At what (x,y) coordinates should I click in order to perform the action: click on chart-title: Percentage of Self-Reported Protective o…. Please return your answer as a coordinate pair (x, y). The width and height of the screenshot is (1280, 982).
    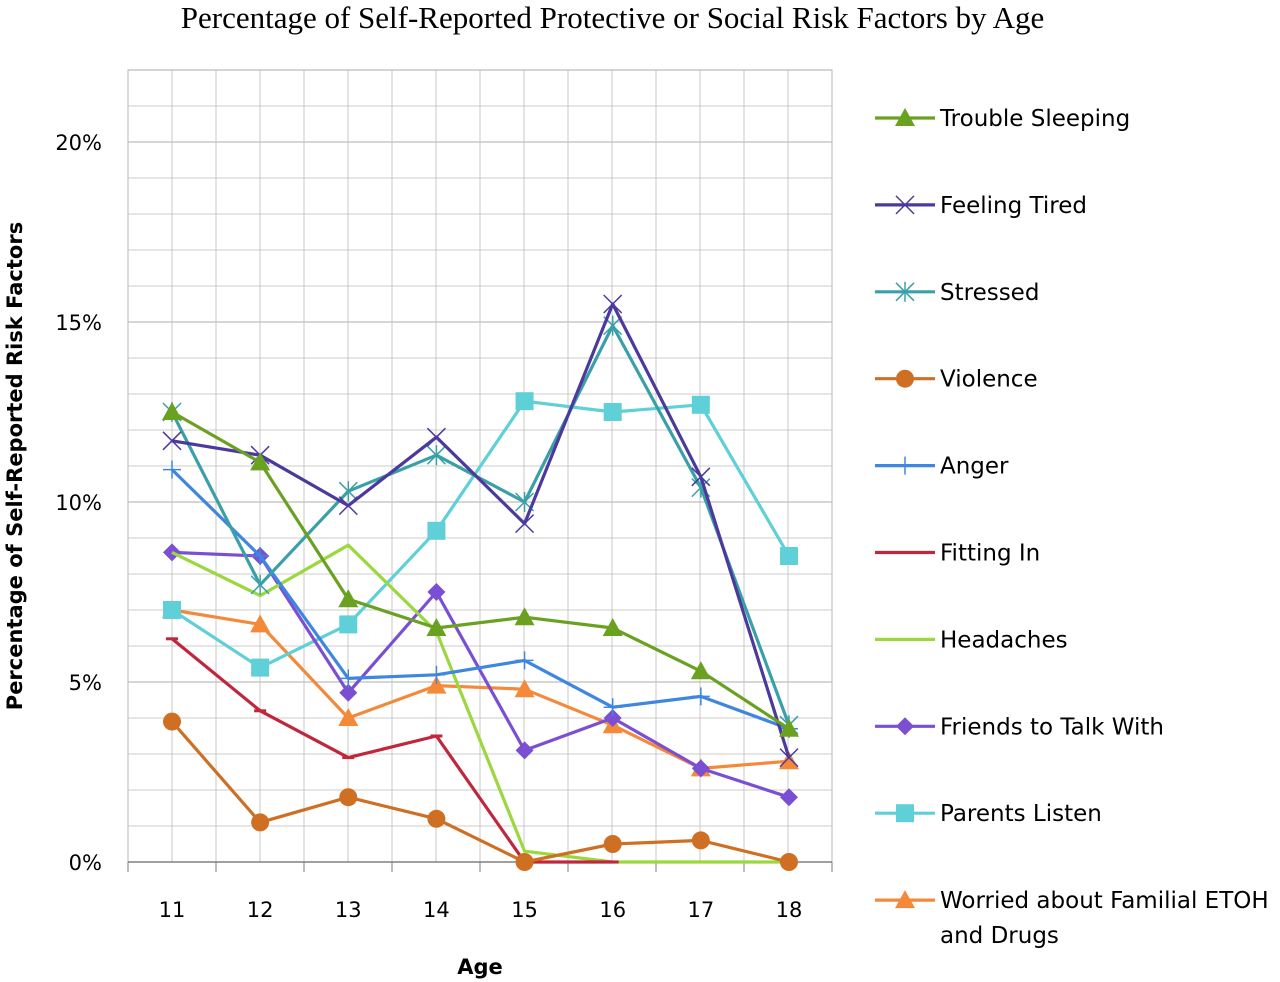
    Looking at the image, I should click on (612, 17).